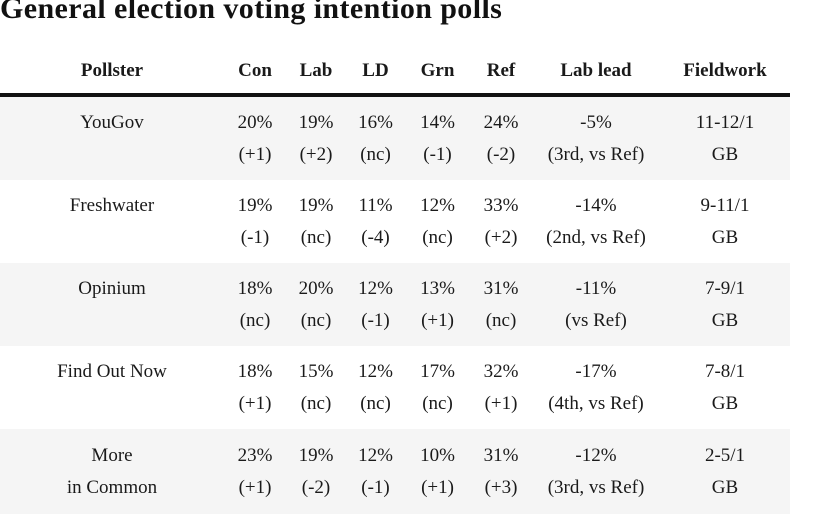  I want to click on fieldwork-dates: 7-9/1, so click(725, 288).